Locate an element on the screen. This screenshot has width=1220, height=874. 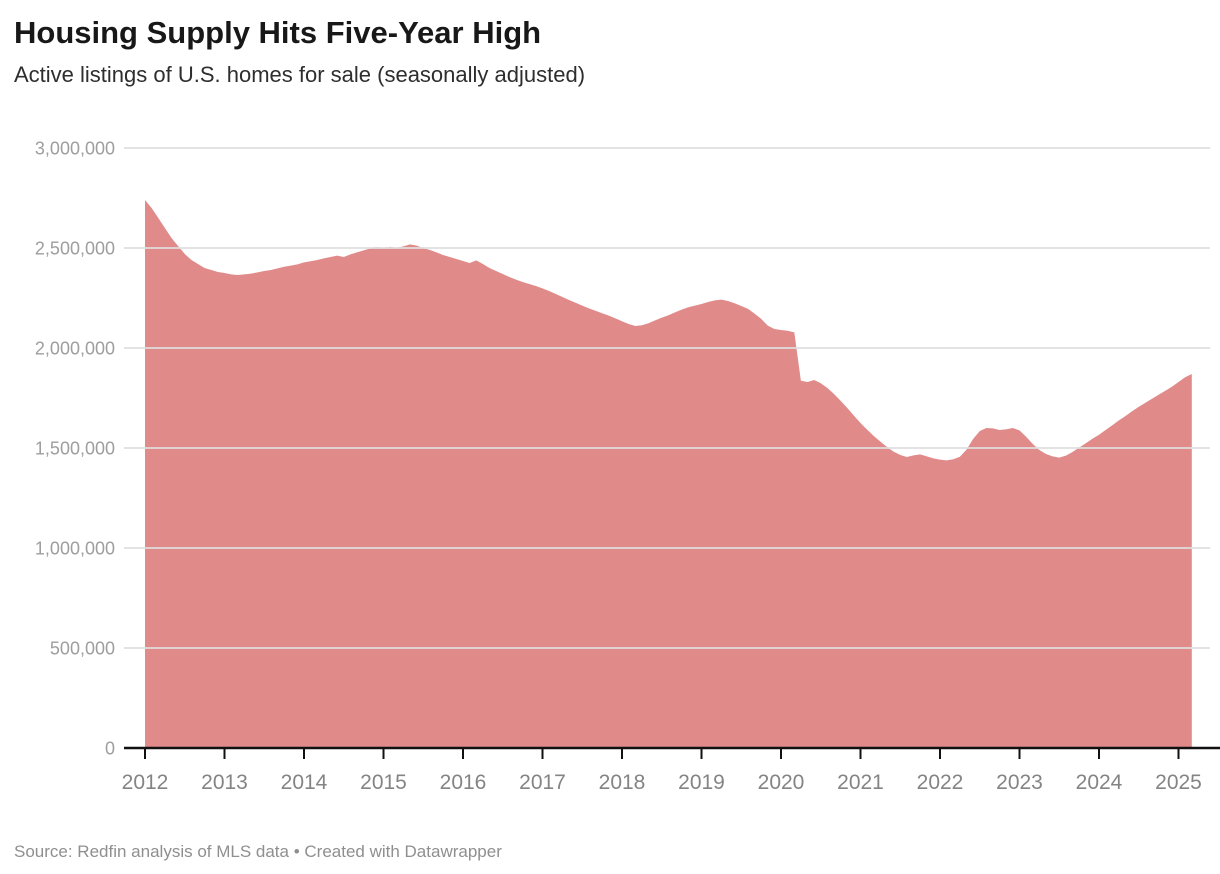
x-axis-label: 2019 is located at coordinates (701, 782).